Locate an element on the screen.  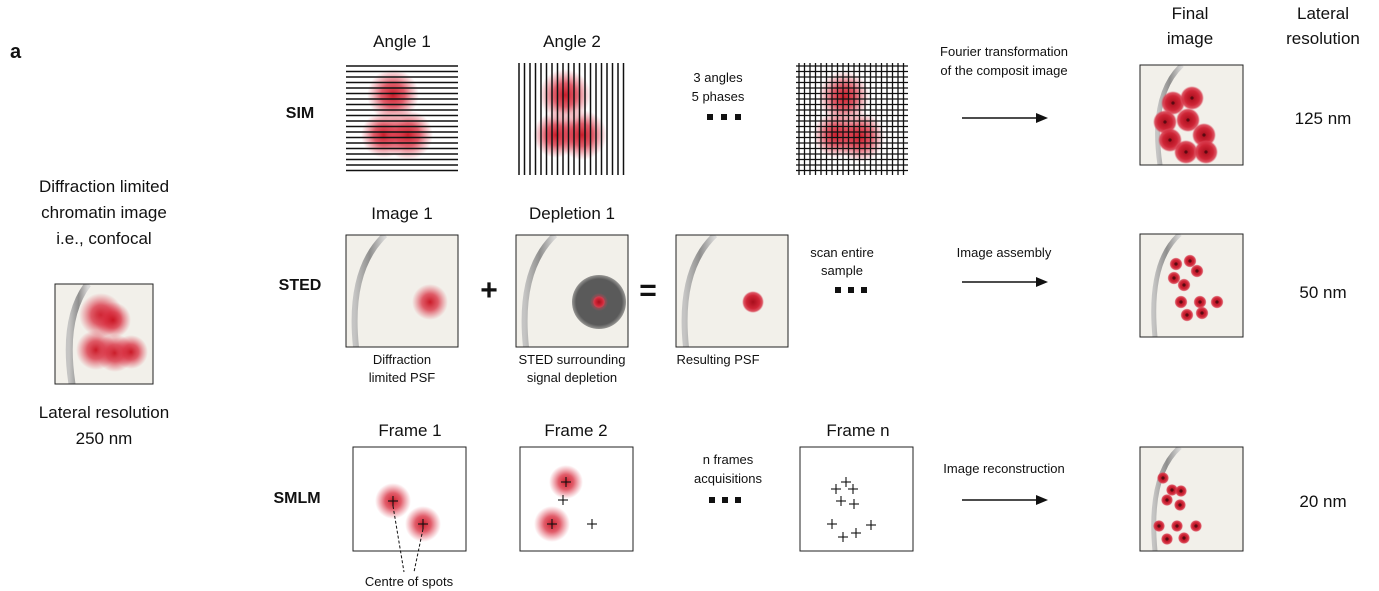
smlm-step-note-line1: n frames is located at coordinates (728, 459).